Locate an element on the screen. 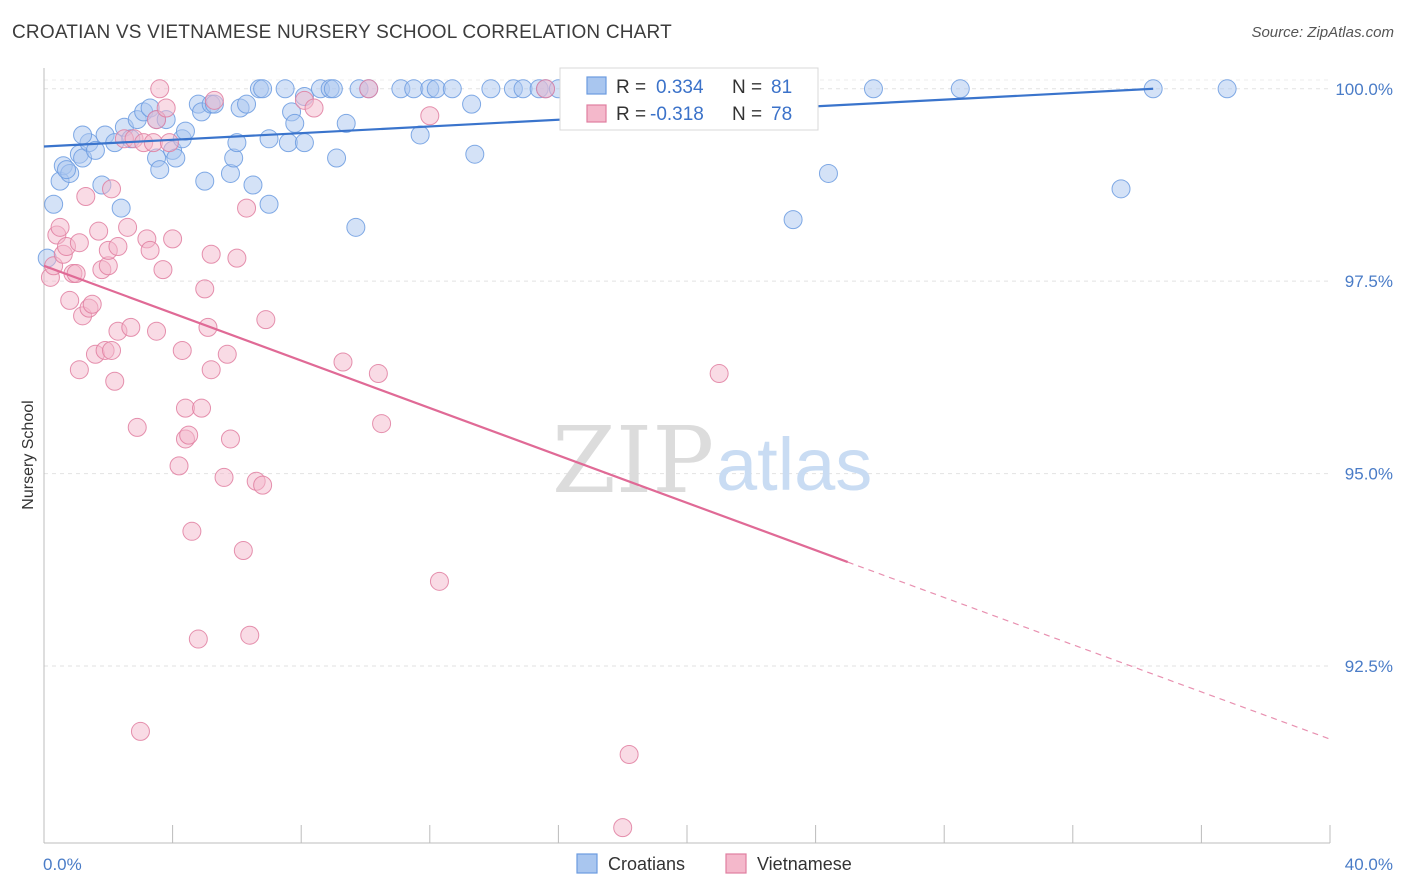 Image resolution: width=1406 pixels, height=892 pixels. stat-r-value-1: 0.334 is located at coordinates (680, 87).